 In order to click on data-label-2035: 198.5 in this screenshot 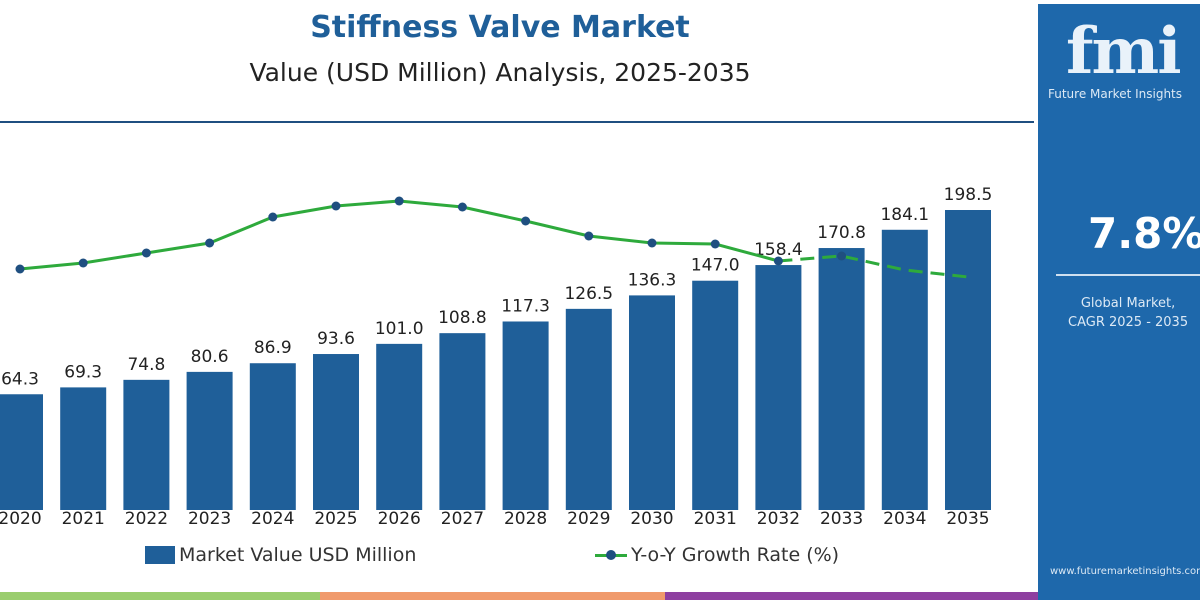, I will do `click(968, 195)`.